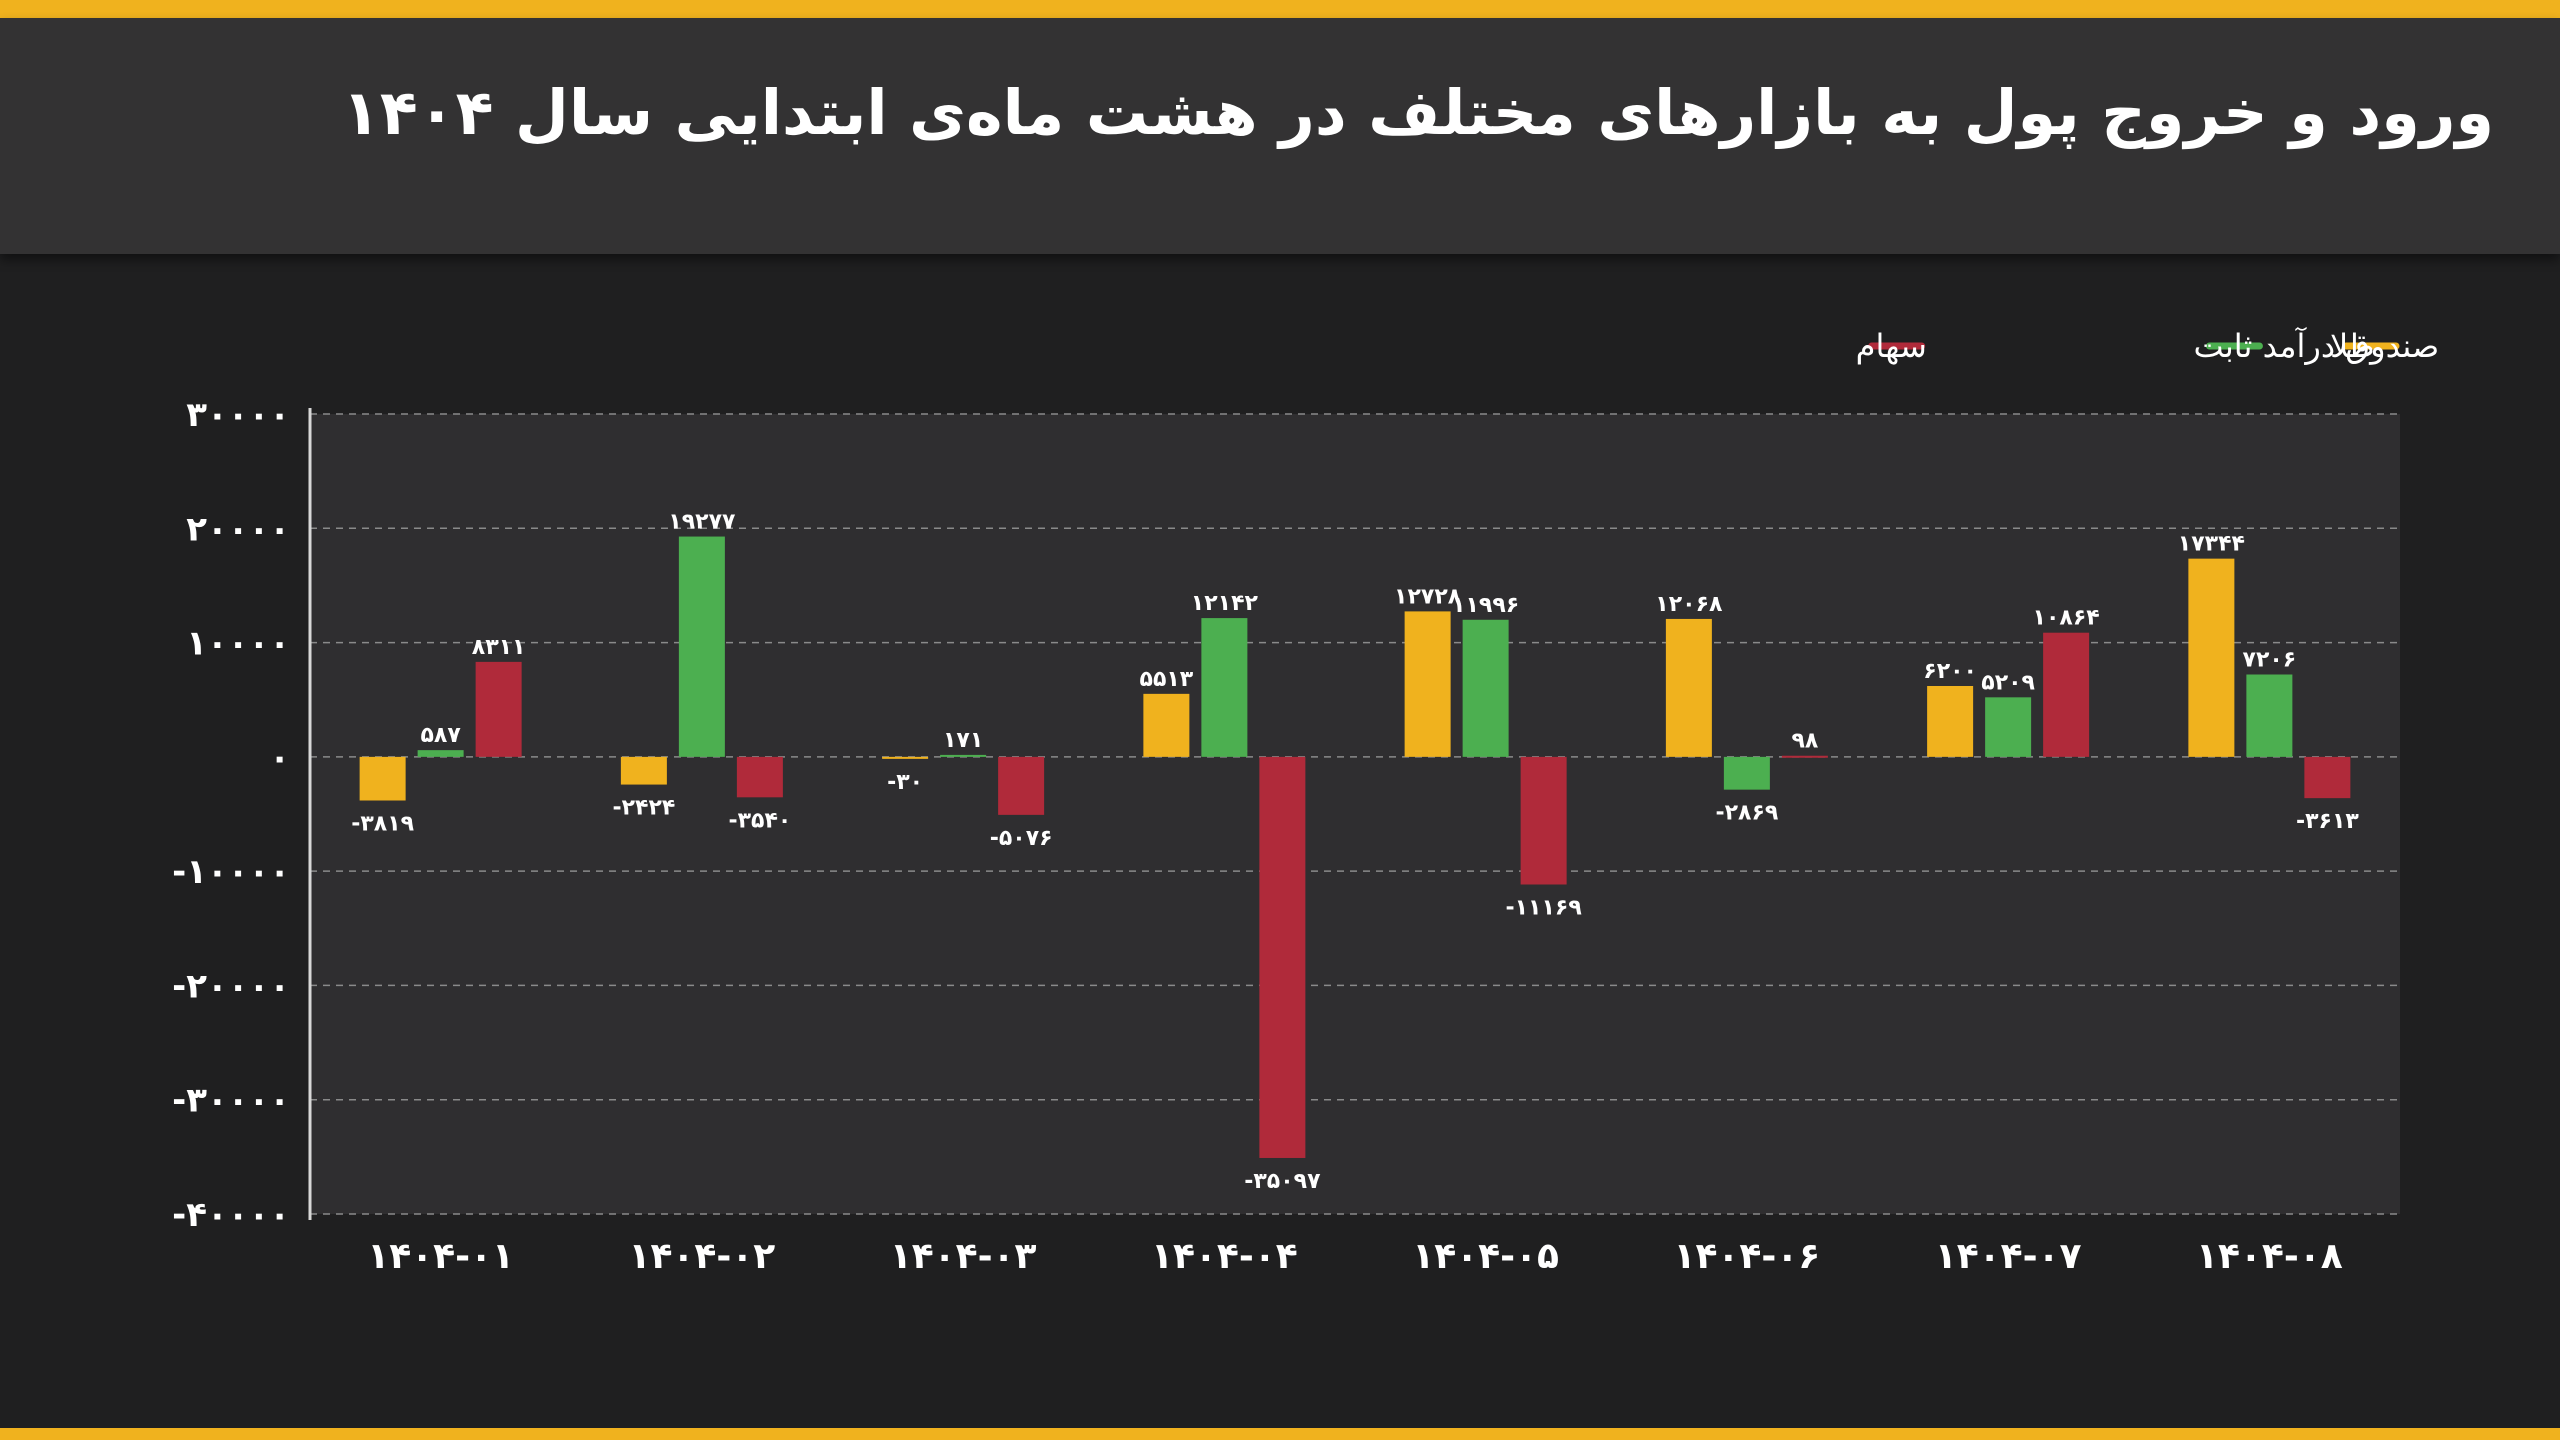 This screenshot has height=1440, width=2560. Describe the element at coordinates (231, 1101) in the screenshot. I see `y-tick-label: -۳۰۰۰۰` at that location.